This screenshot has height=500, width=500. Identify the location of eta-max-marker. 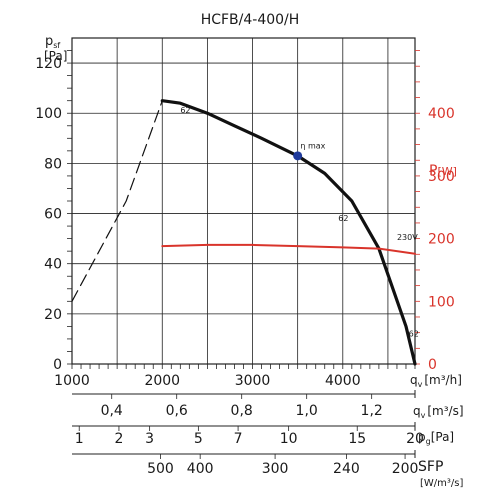
(298, 156).